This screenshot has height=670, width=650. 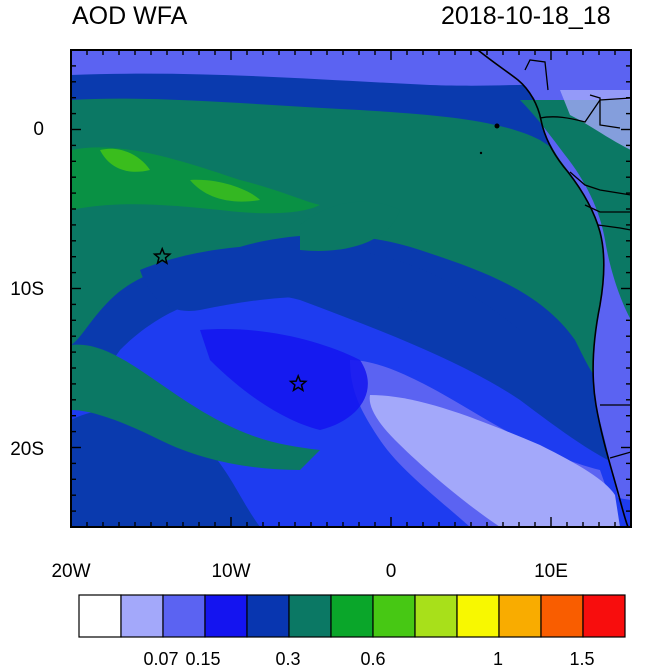 I want to click on colorbar-label-1: 0.07, so click(x=161, y=659).